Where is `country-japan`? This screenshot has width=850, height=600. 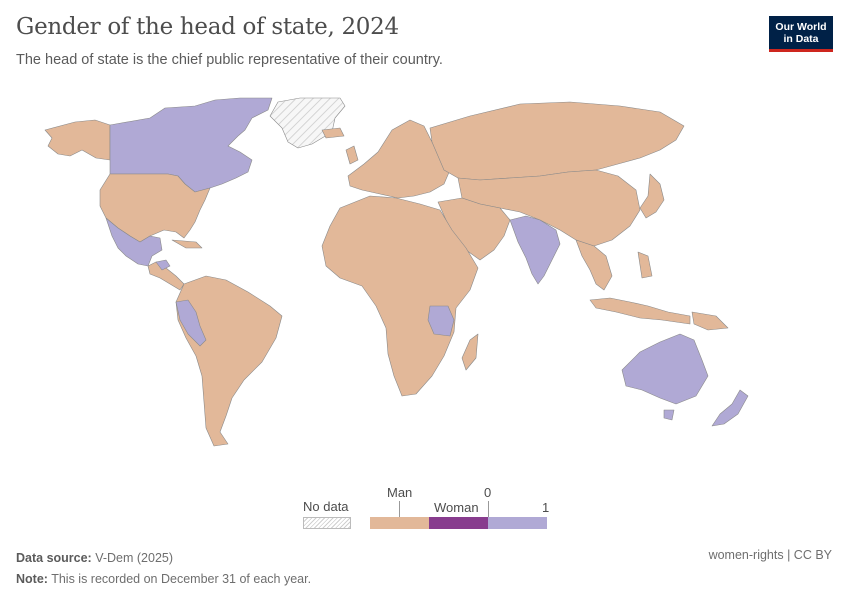
country-japan is located at coordinates (652, 196).